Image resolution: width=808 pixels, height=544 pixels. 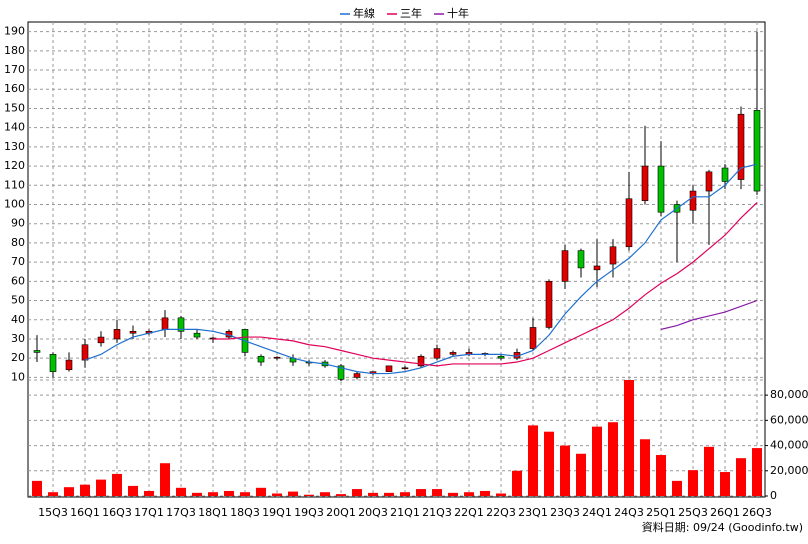 What do you see at coordinates (725, 512) in the screenshot?
I see `x-tick-label: 26Q1` at bounding box center [725, 512].